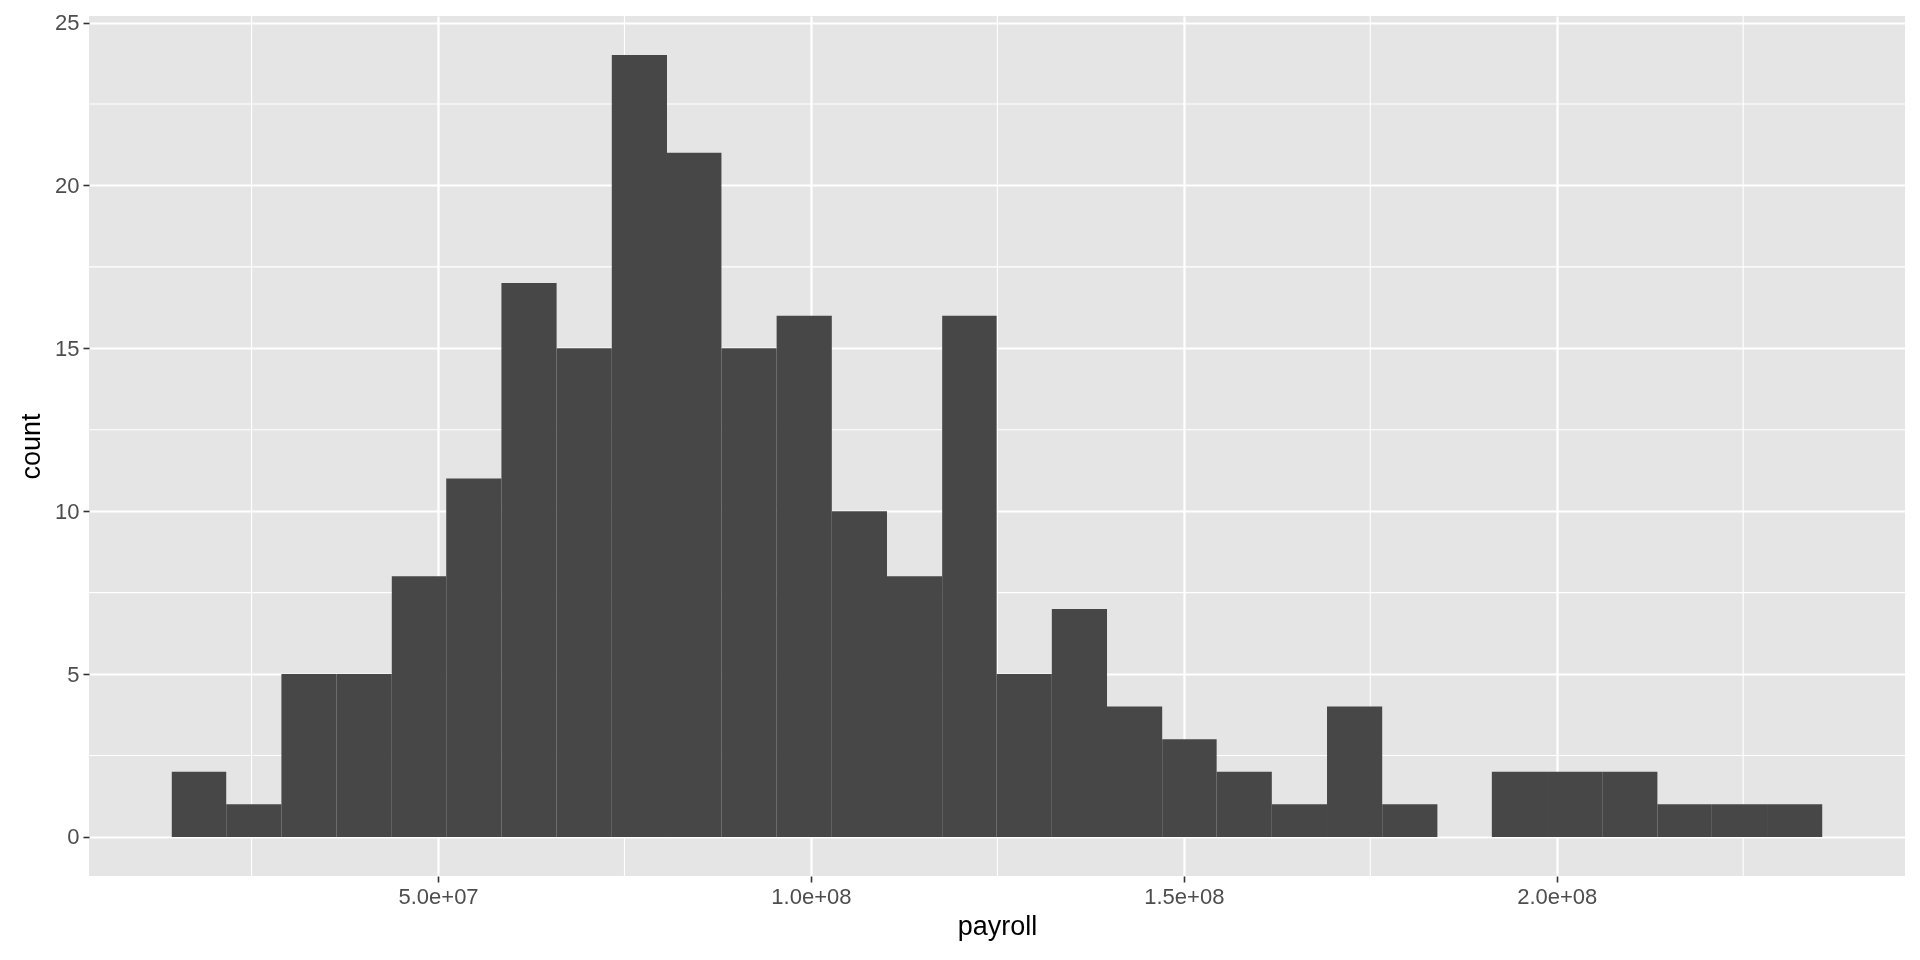  What do you see at coordinates (67, 348) in the screenshot?
I see `y-tick-label: 15` at bounding box center [67, 348].